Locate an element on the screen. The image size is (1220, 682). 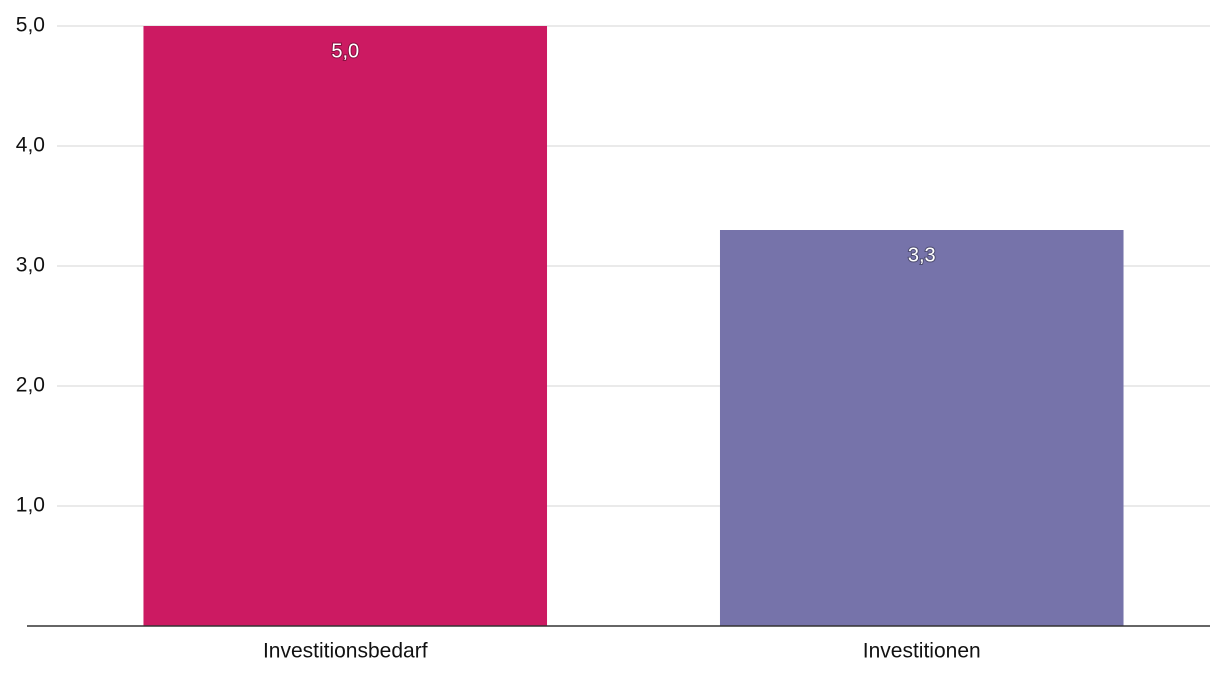
y-tick-label: 3,0 is located at coordinates (30, 265).